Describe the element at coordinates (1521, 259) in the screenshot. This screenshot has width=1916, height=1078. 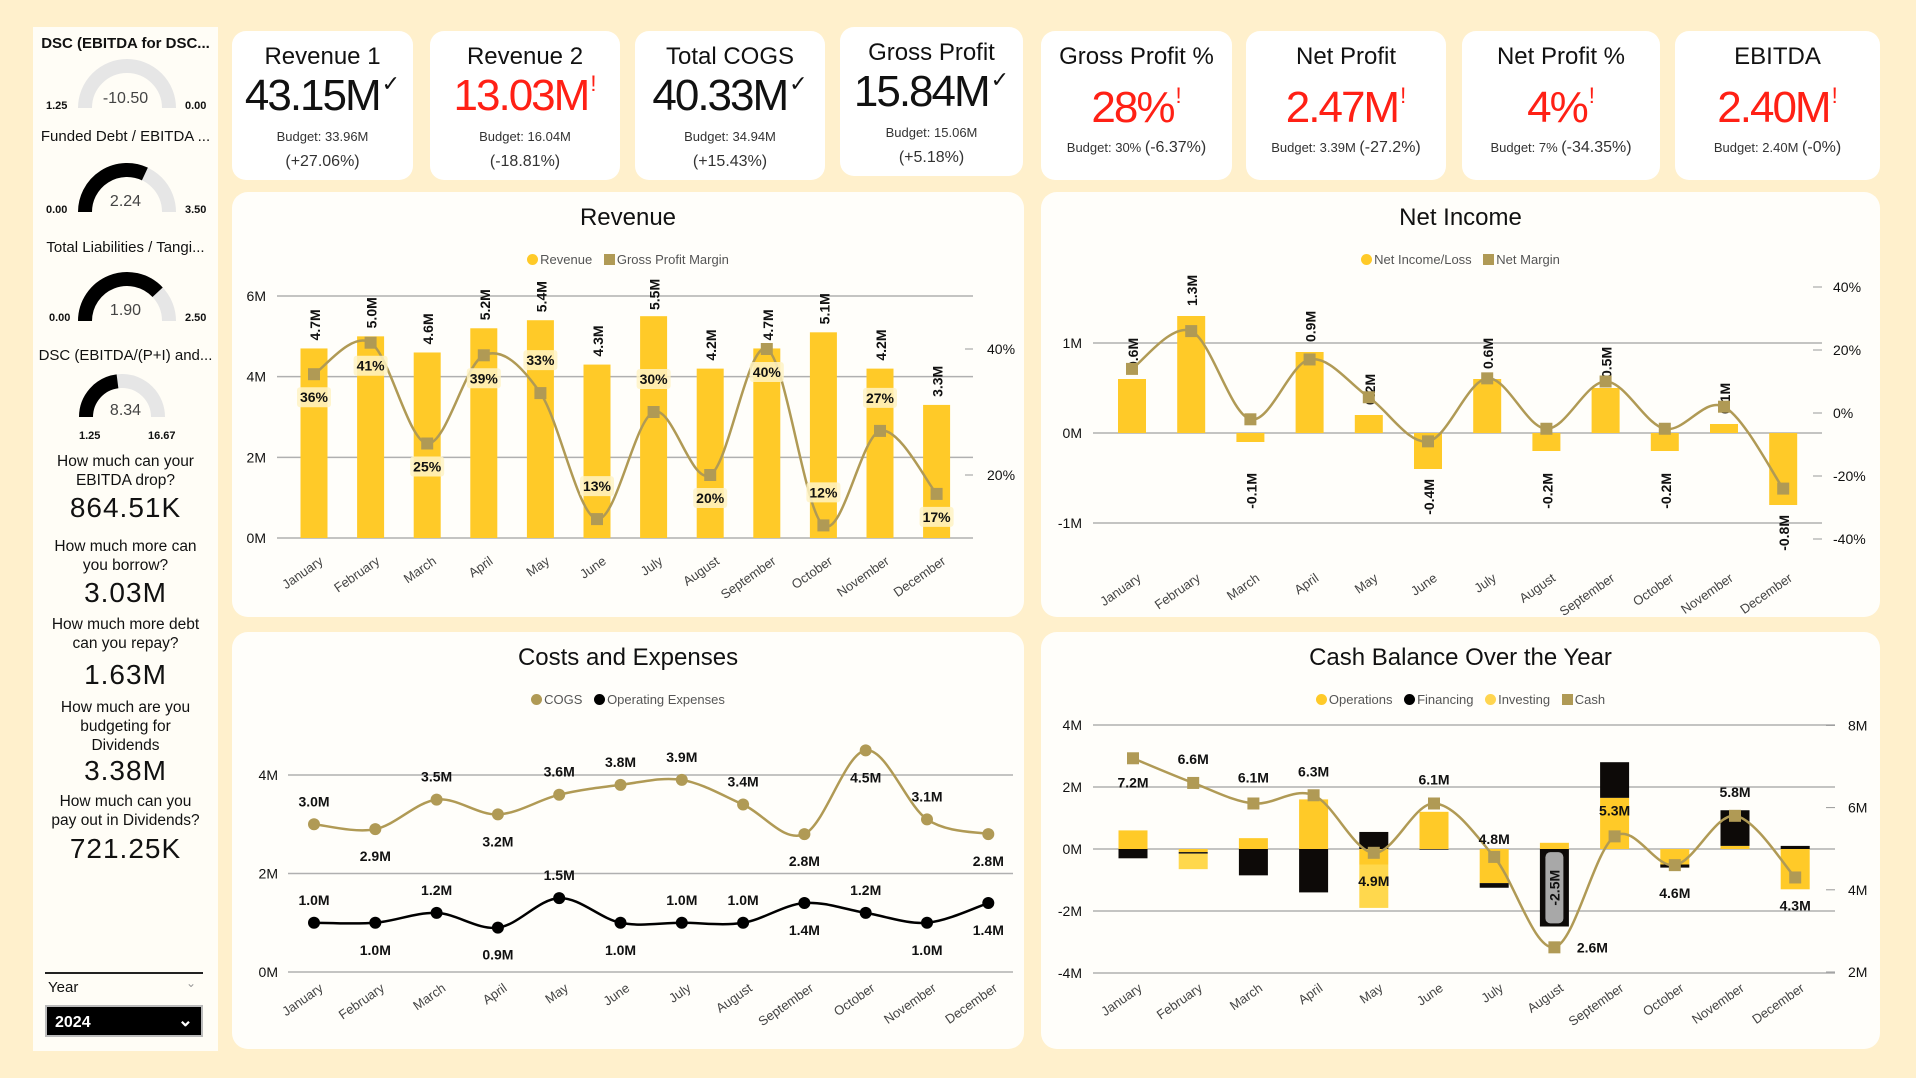
I see `legend-item: Net Margin` at that location.